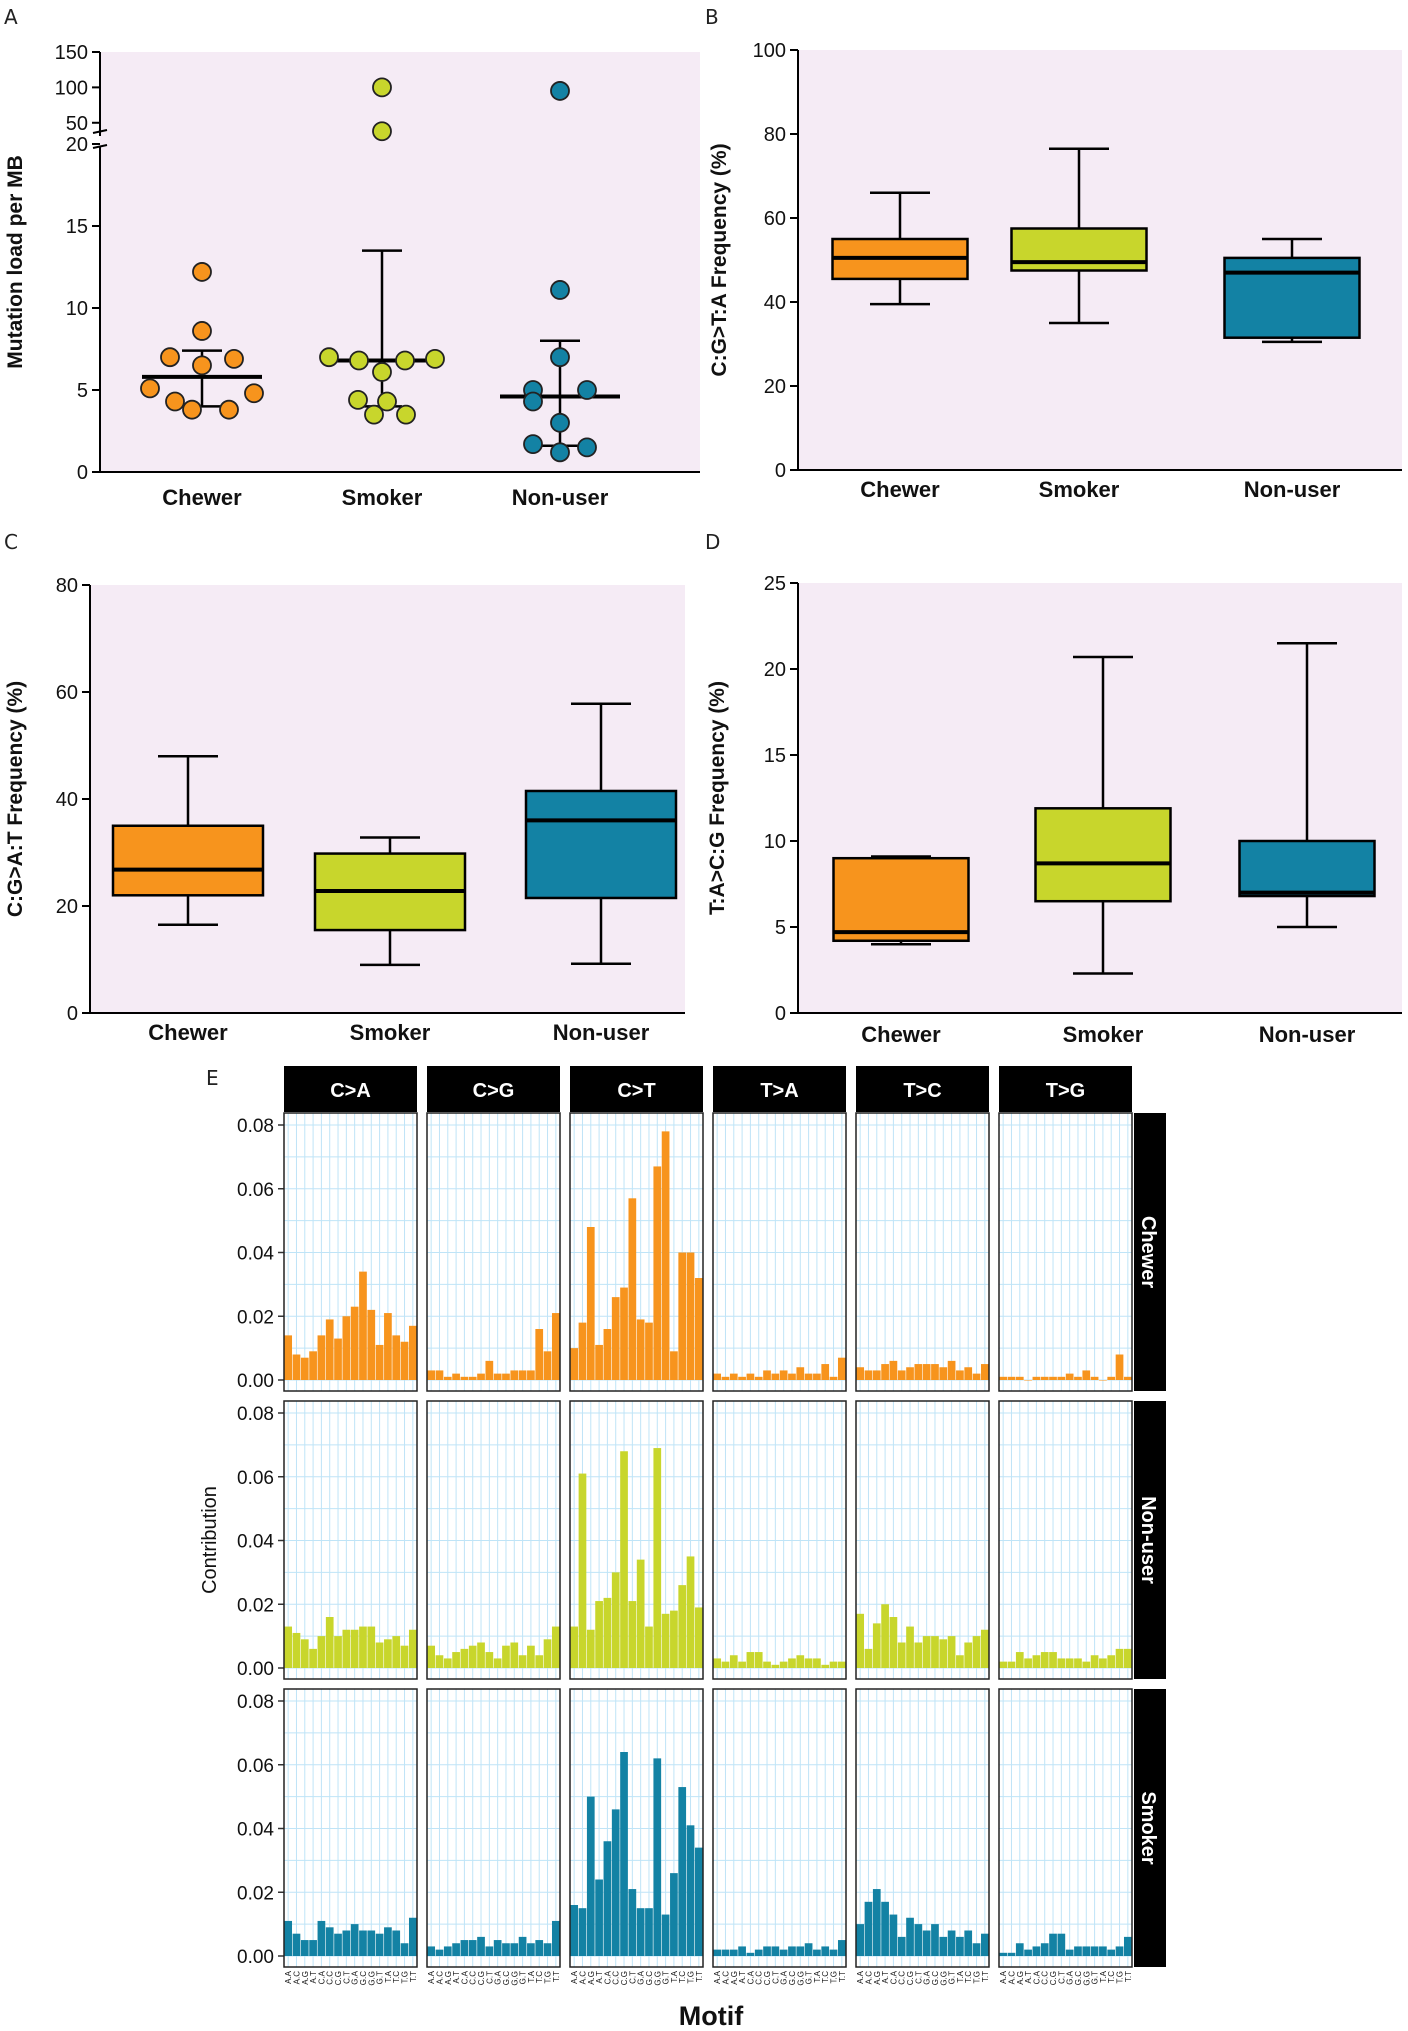 The width and height of the screenshot is (1408, 2031). What do you see at coordinates (77, 145) in the screenshot?
I see `y-tick-label: 20` at bounding box center [77, 145].